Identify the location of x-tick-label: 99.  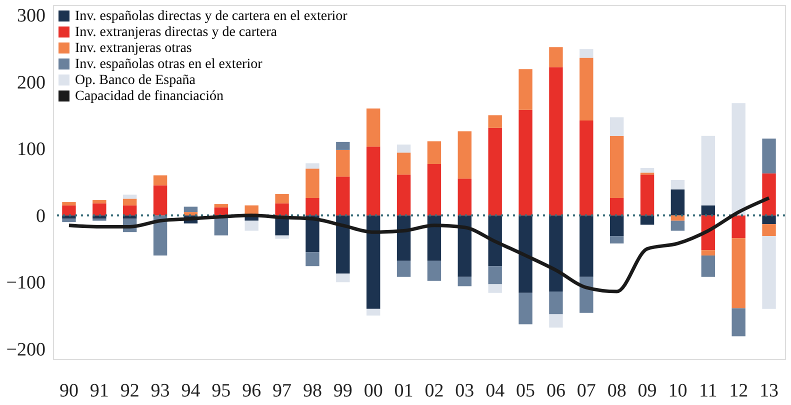
(342, 391).